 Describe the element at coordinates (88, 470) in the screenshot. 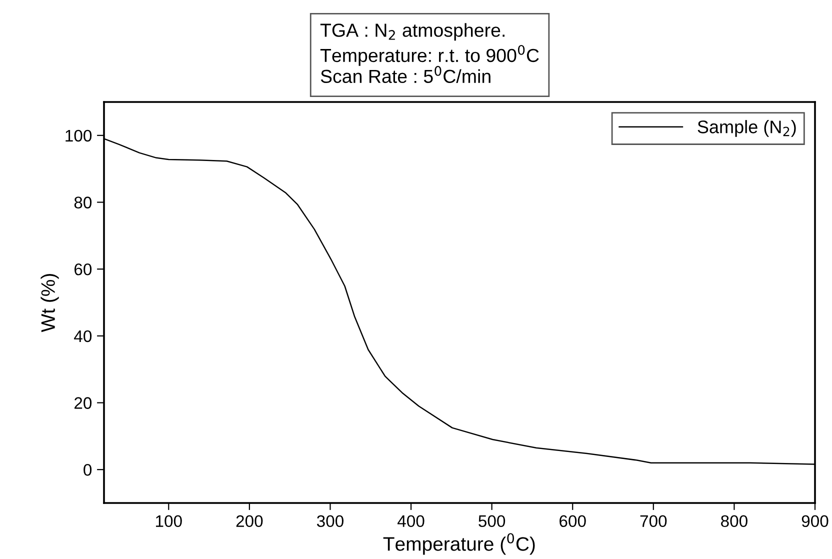

I see `y-tick-label: 0` at that location.